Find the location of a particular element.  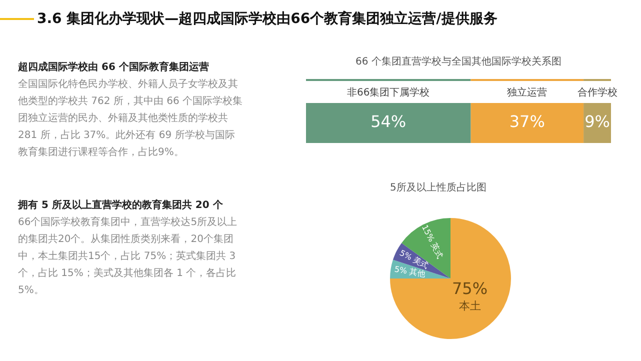

series-label: 非66集团下属学校 is located at coordinates (388, 92).